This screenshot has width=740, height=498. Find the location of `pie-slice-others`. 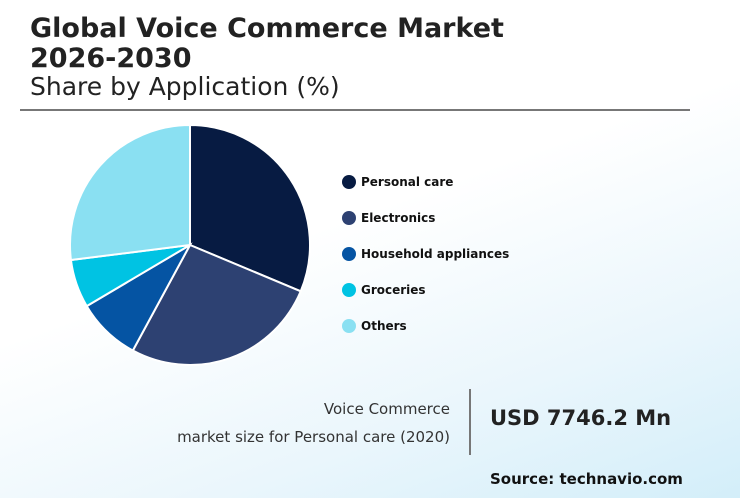

pie-slice-others is located at coordinates (130, 192).